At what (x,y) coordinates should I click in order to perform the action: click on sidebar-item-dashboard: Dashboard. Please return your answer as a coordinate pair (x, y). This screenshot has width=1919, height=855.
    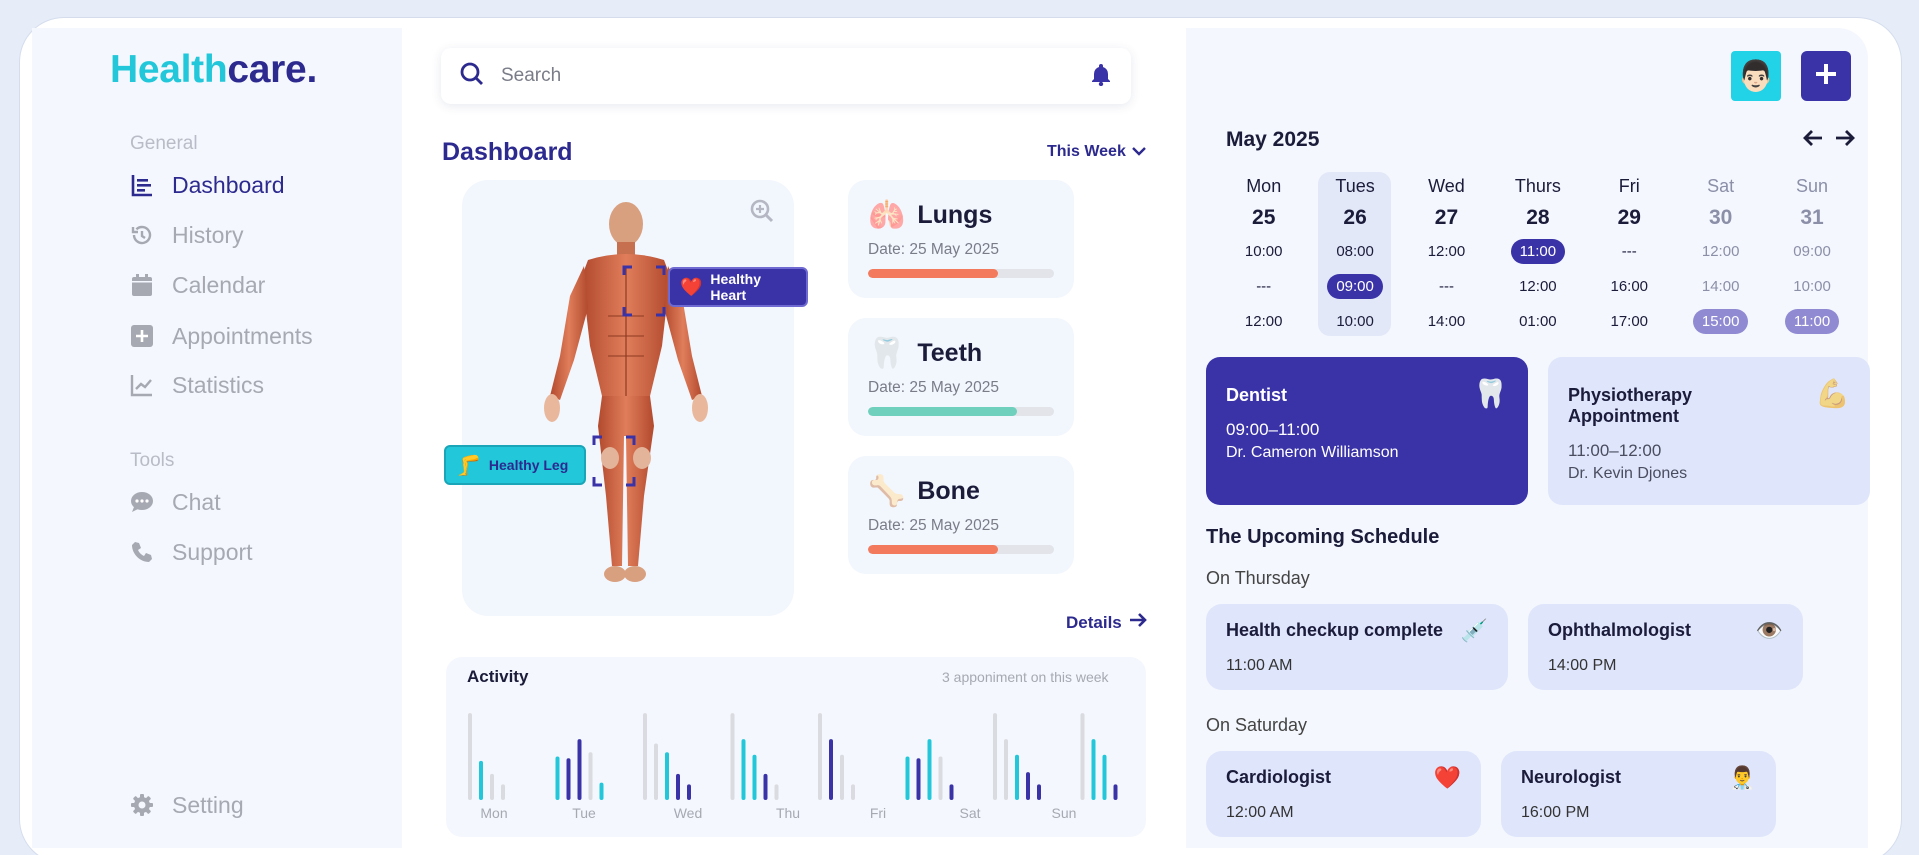
    Looking at the image, I should click on (206, 185).